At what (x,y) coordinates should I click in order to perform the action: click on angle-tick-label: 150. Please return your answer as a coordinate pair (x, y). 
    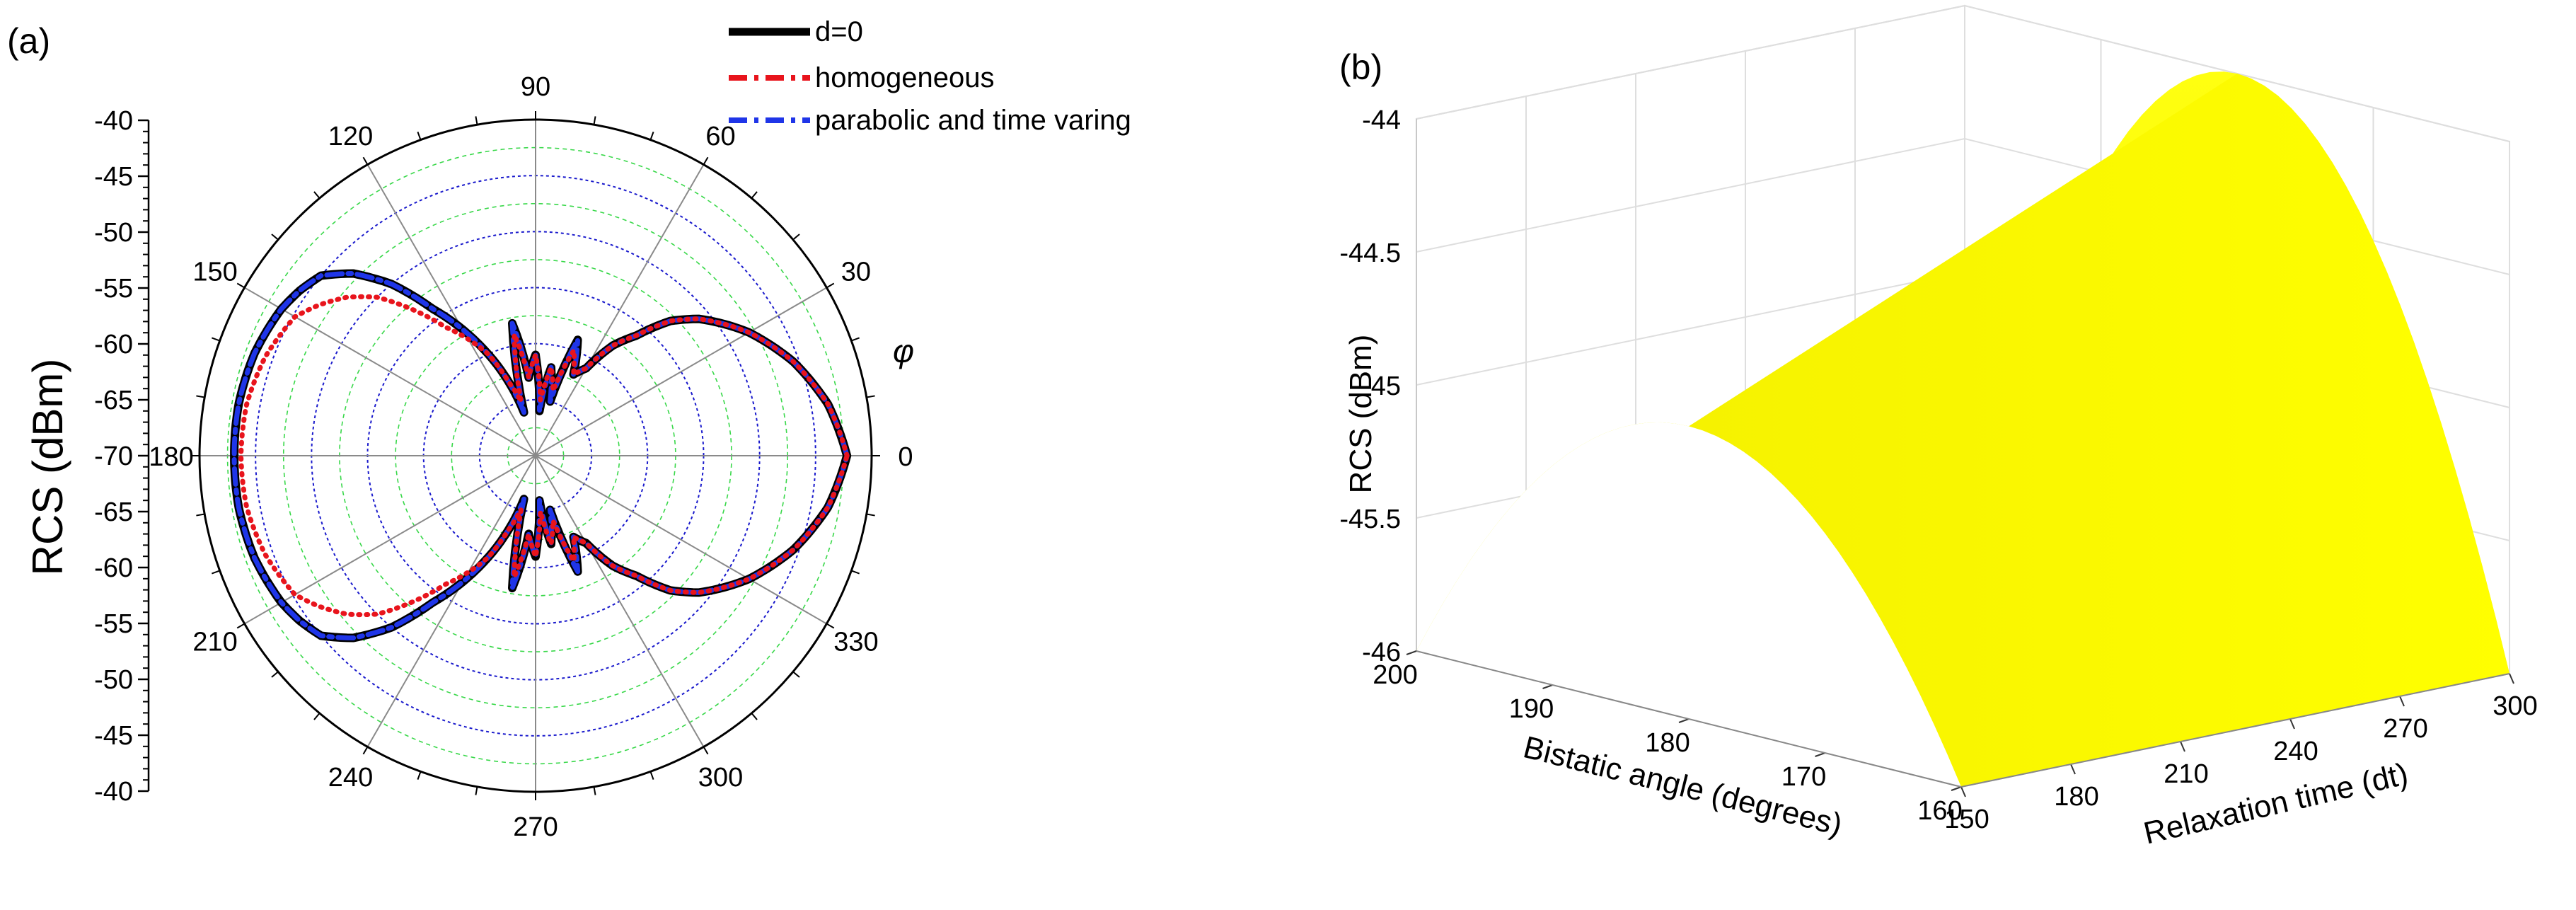
    Looking at the image, I should click on (214, 272).